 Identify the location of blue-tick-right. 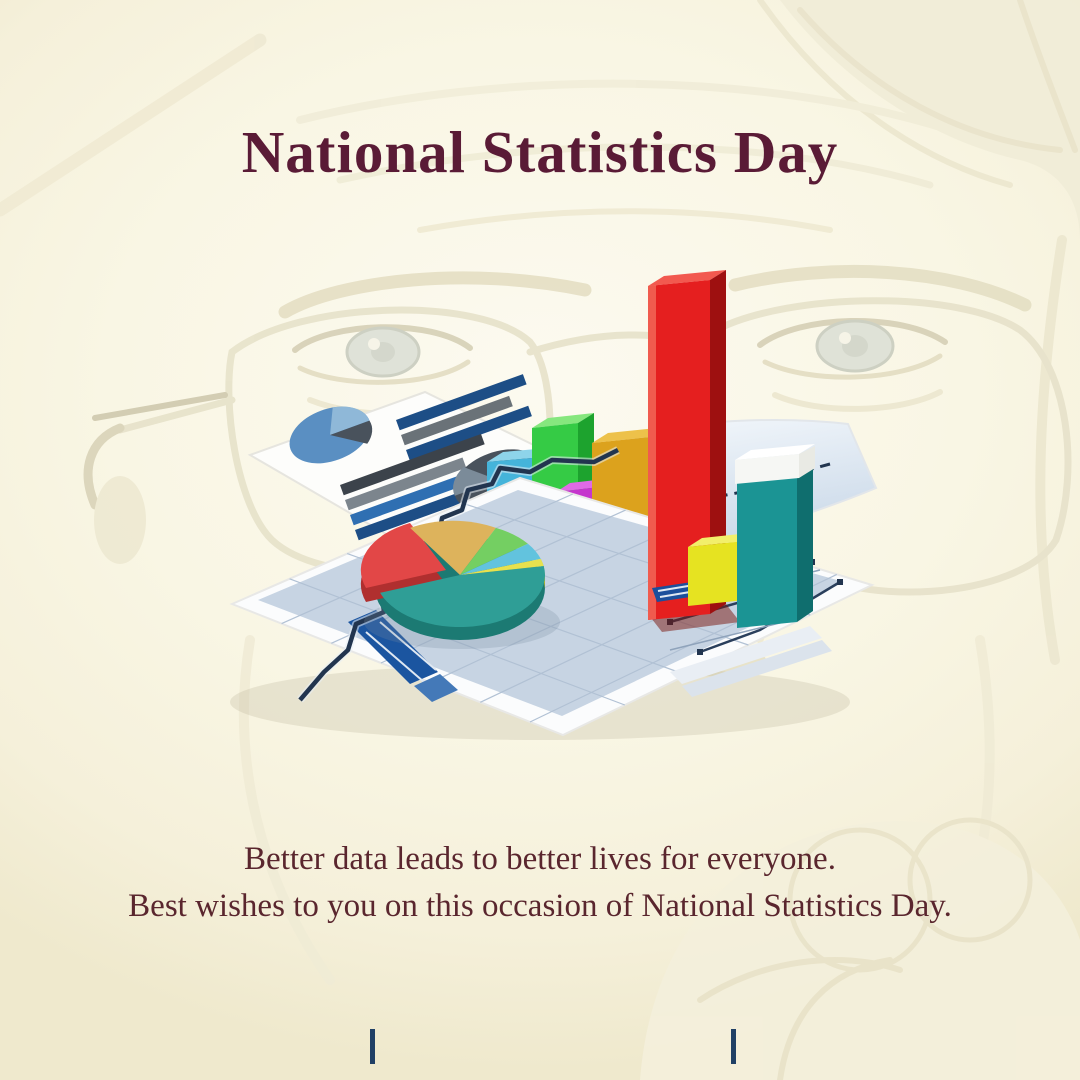
(733, 1046).